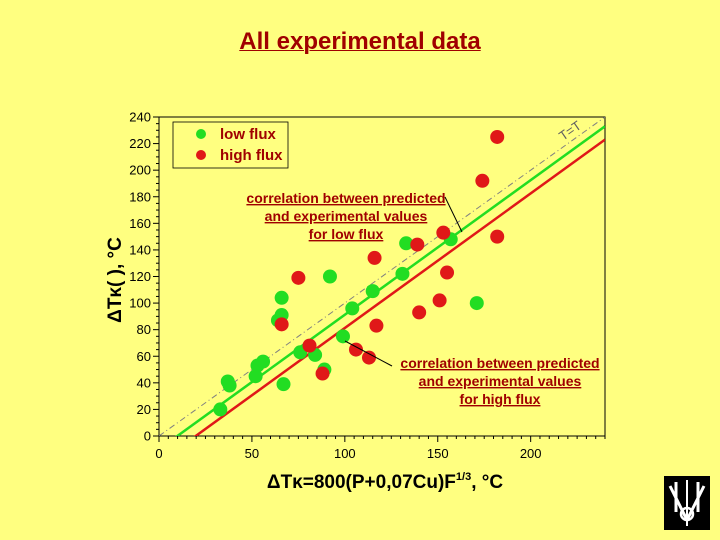  Describe the element at coordinates (140, 249) in the screenshot. I see `y-tick-label: 140` at that location.